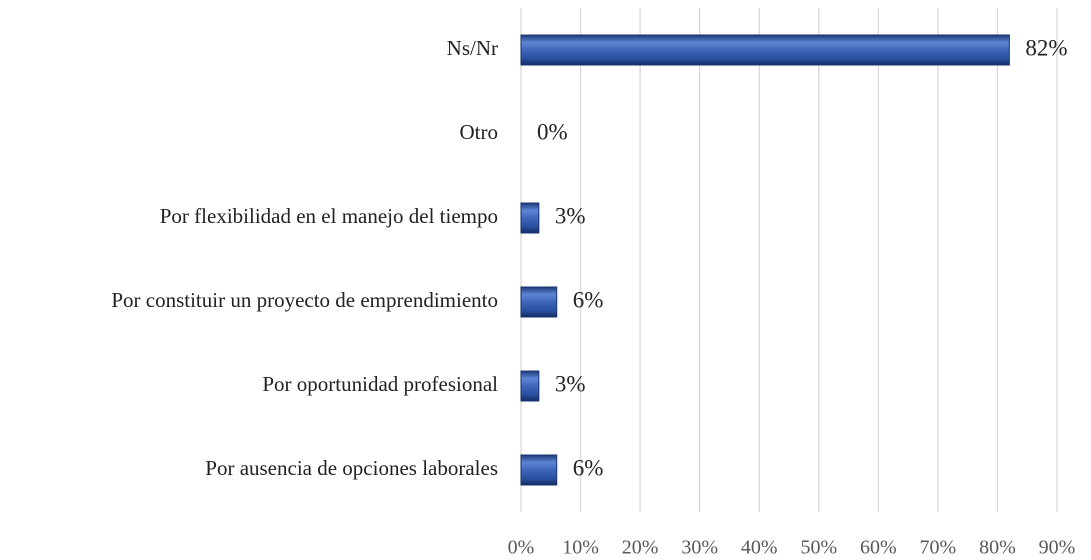 This screenshot has width=1091, height=560. I want to click on x-tick-label: 40%, so click(759, 548).